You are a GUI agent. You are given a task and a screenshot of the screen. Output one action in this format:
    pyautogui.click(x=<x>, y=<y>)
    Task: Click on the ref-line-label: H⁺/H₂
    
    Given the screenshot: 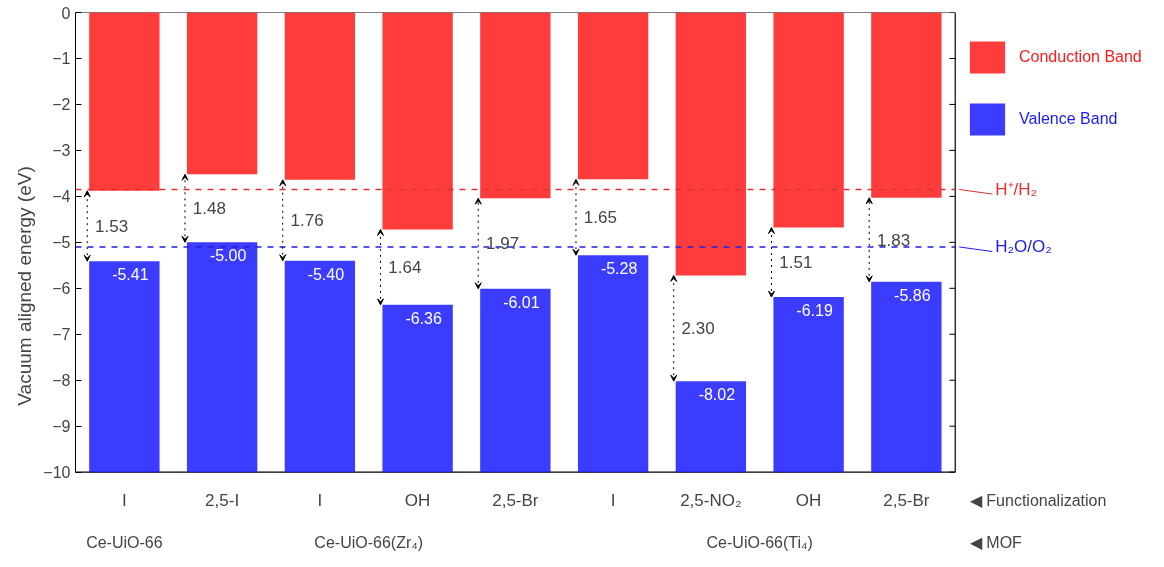 What is the action you would take?
    pyautogui.click(x=1016, y=189)
    